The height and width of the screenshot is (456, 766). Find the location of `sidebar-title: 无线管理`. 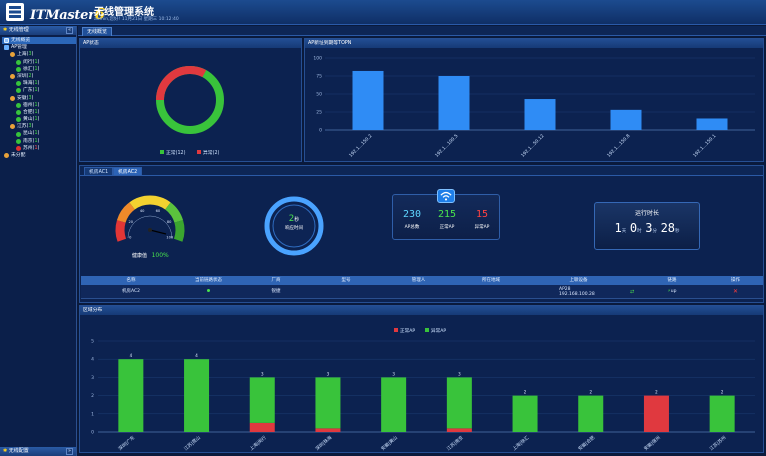

sidebar-title: 无线管理 is located at coordinates (18, 30).